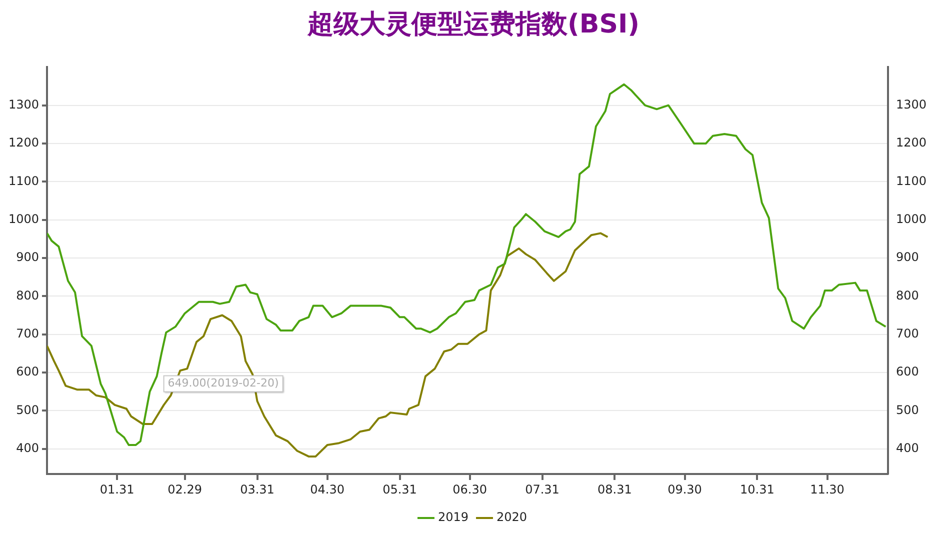  What do you see at coordinates (117, 489) in the screenshot?
I see `x-tick-label: 01.31` at bounding box center [117, 489].